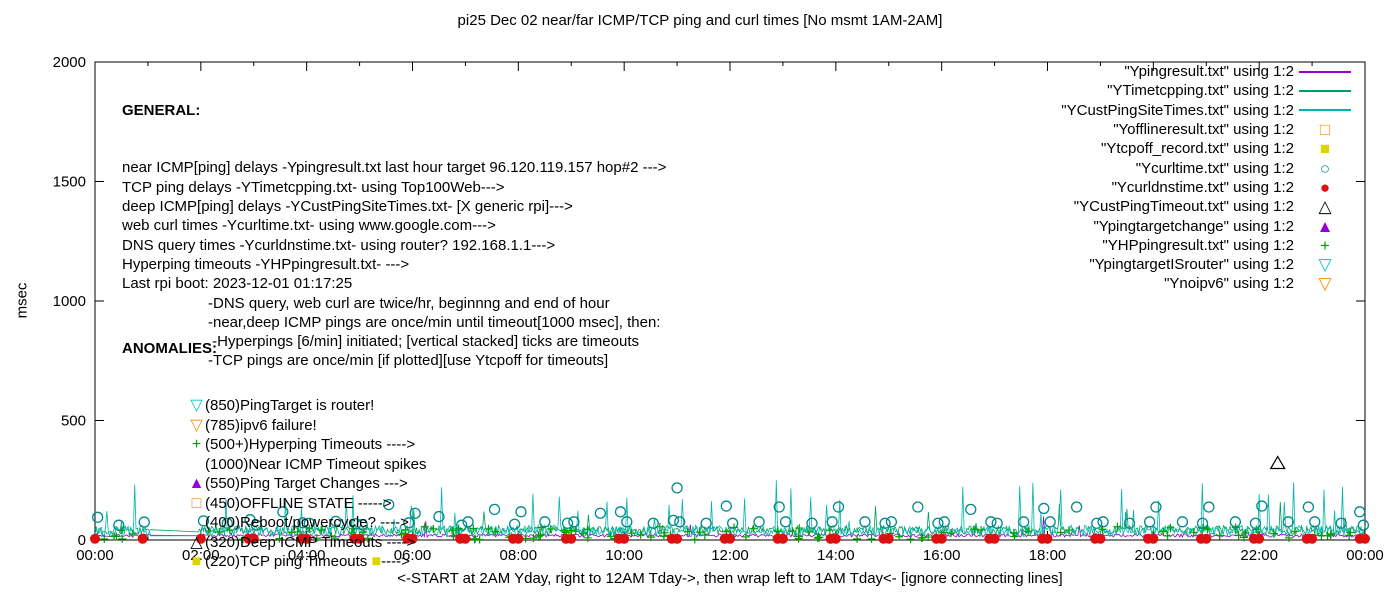 Image resolution: width=1400 pixels, height=600 pixels. What do you see at coordinates (1209, 72) in the screenshot?
I see `legend-label: "Ypingresult.txt" using 1:2` at bounding box center [1209, 72].